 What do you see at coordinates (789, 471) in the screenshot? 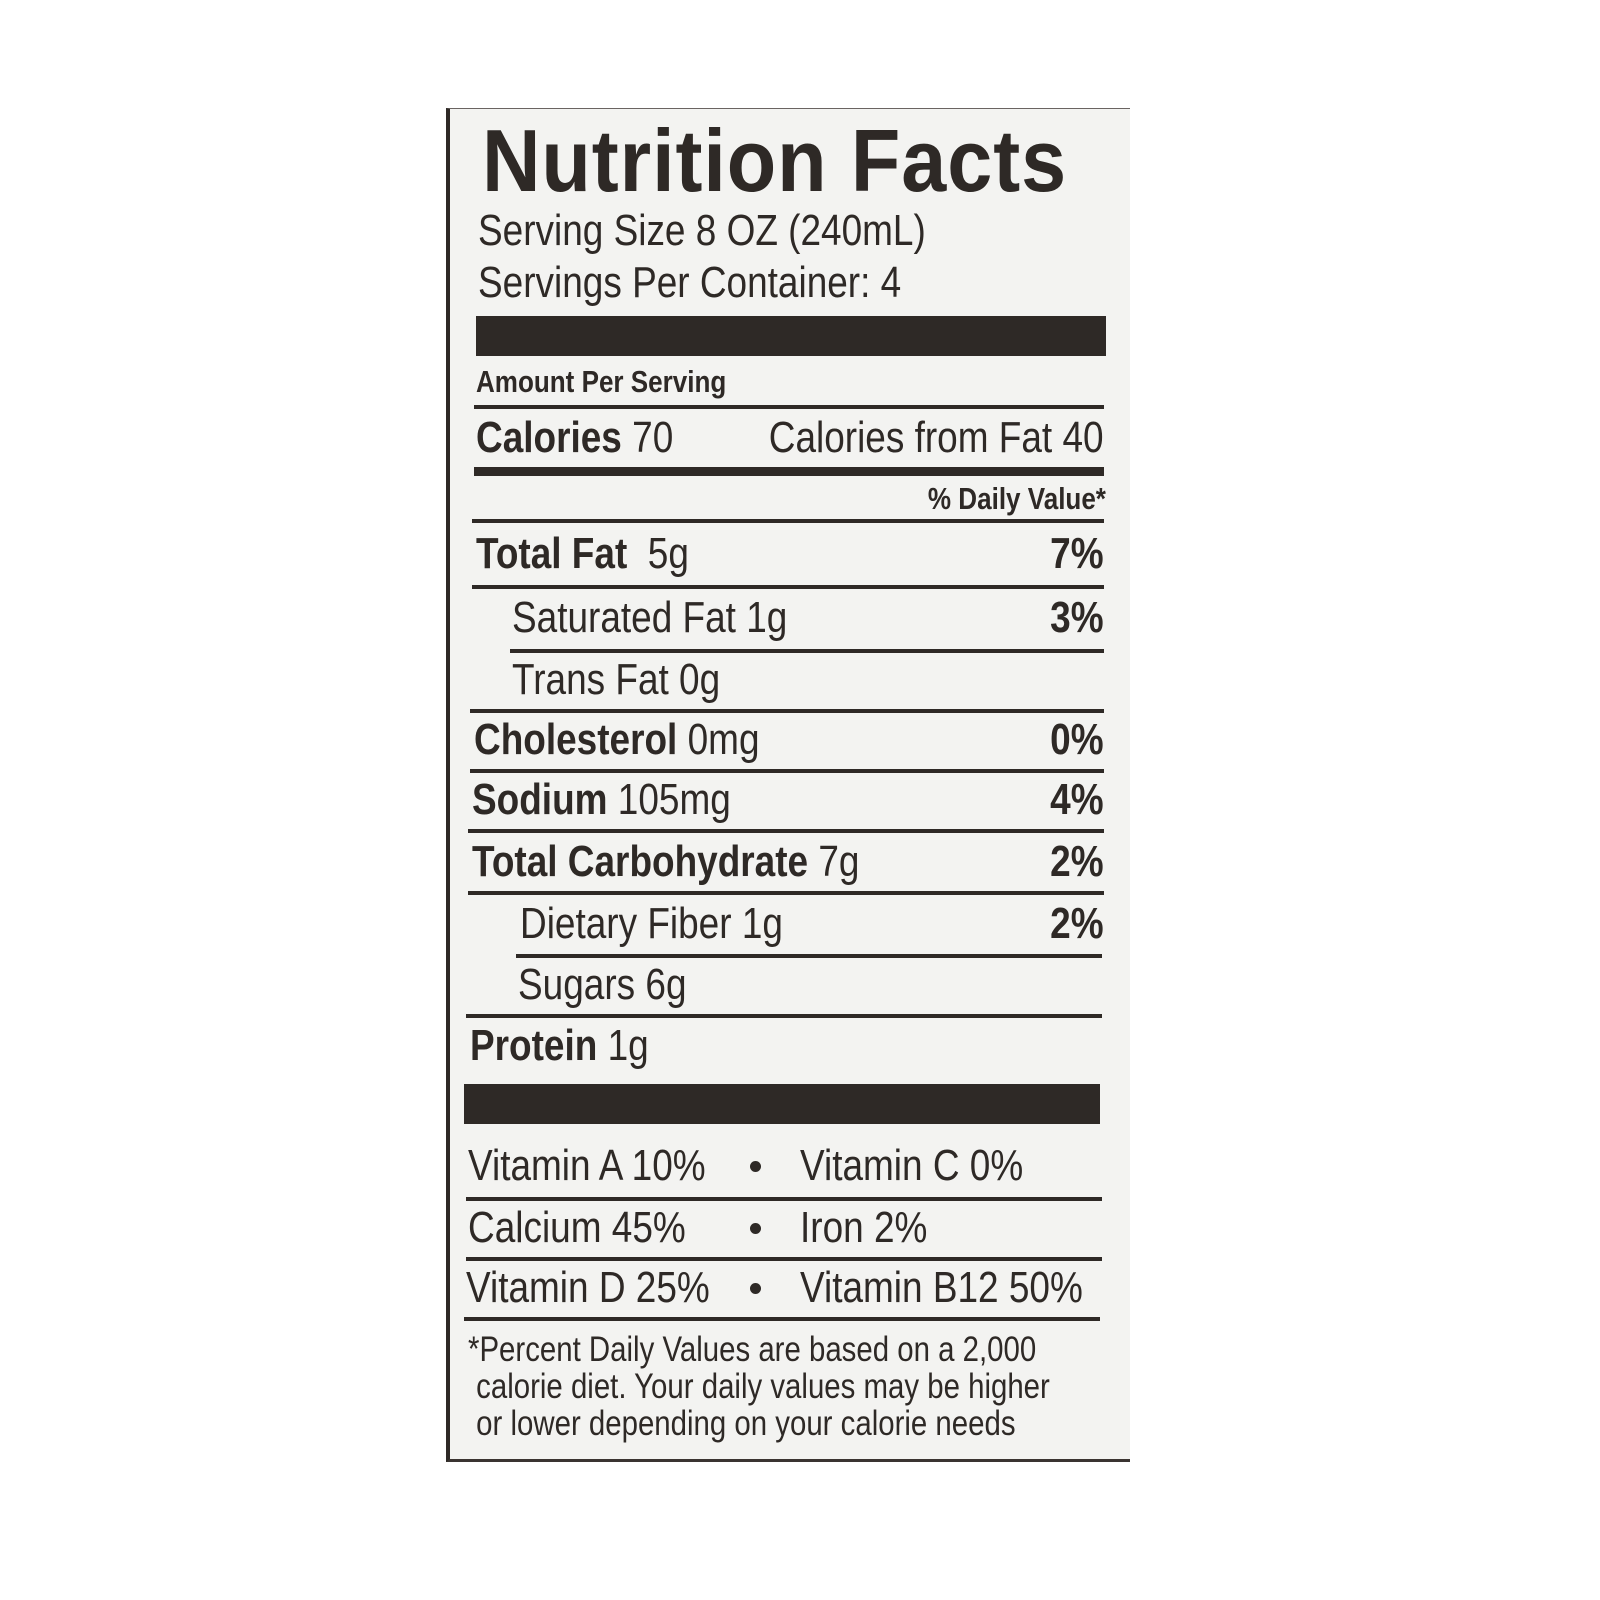
I see `medium-divider` at bounding box center [789, 471].